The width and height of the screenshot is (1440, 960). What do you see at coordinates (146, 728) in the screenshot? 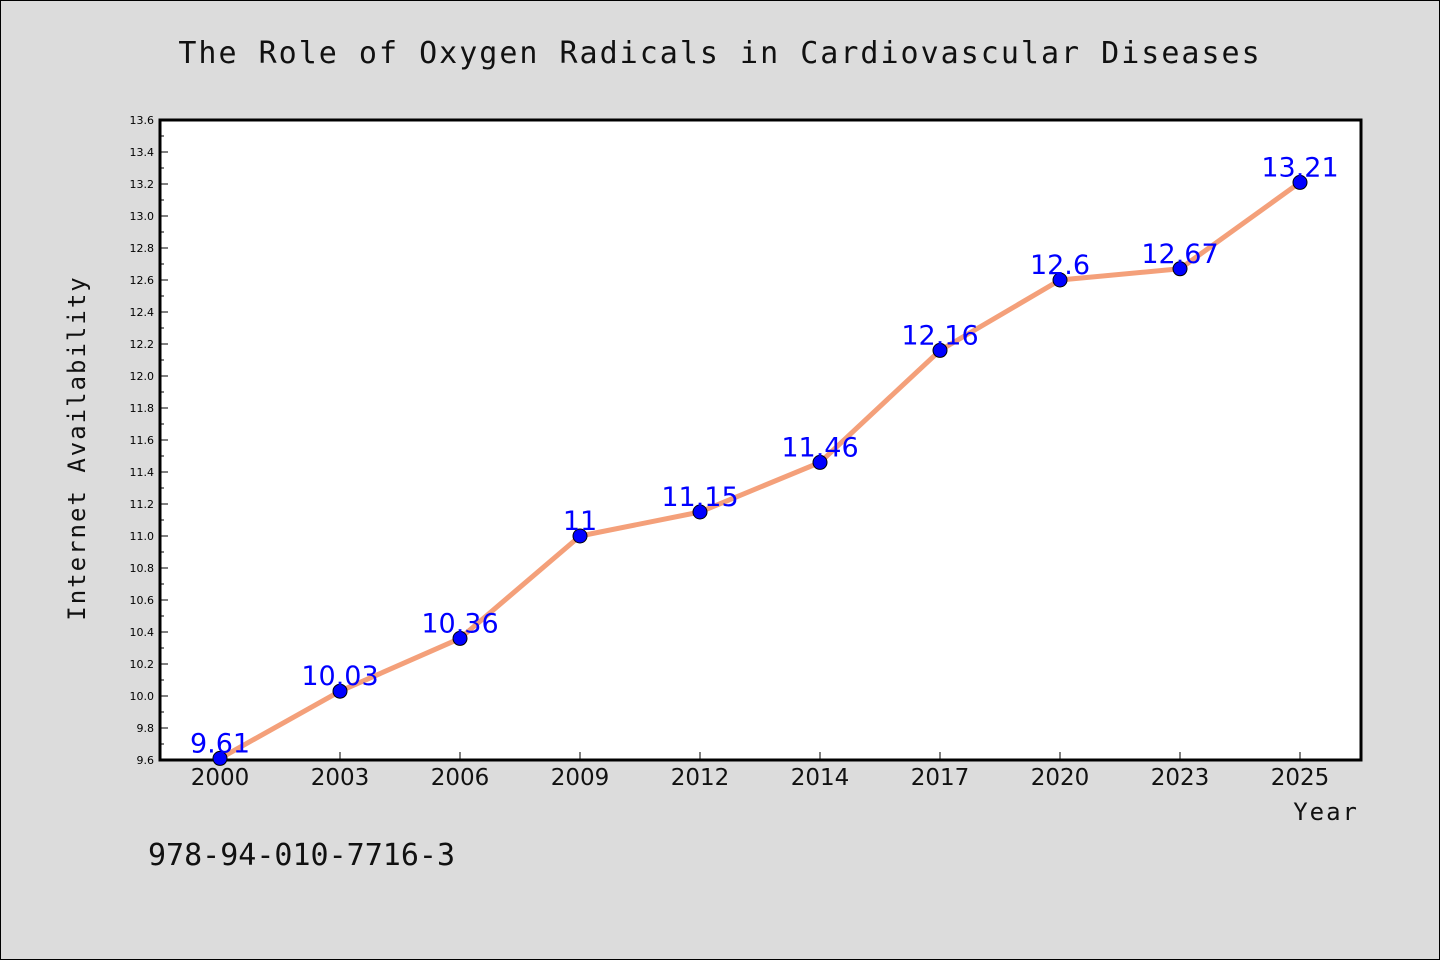
I see `y-tick-label: 9.8` at bounding box center [146, 728].